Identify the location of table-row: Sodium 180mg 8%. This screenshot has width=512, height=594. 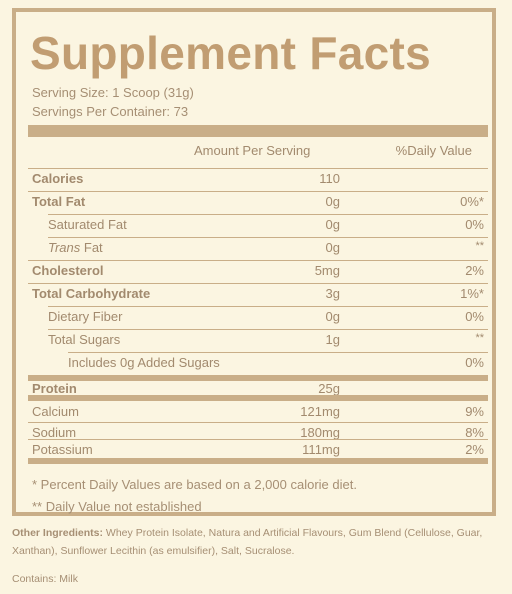
(258, 432).